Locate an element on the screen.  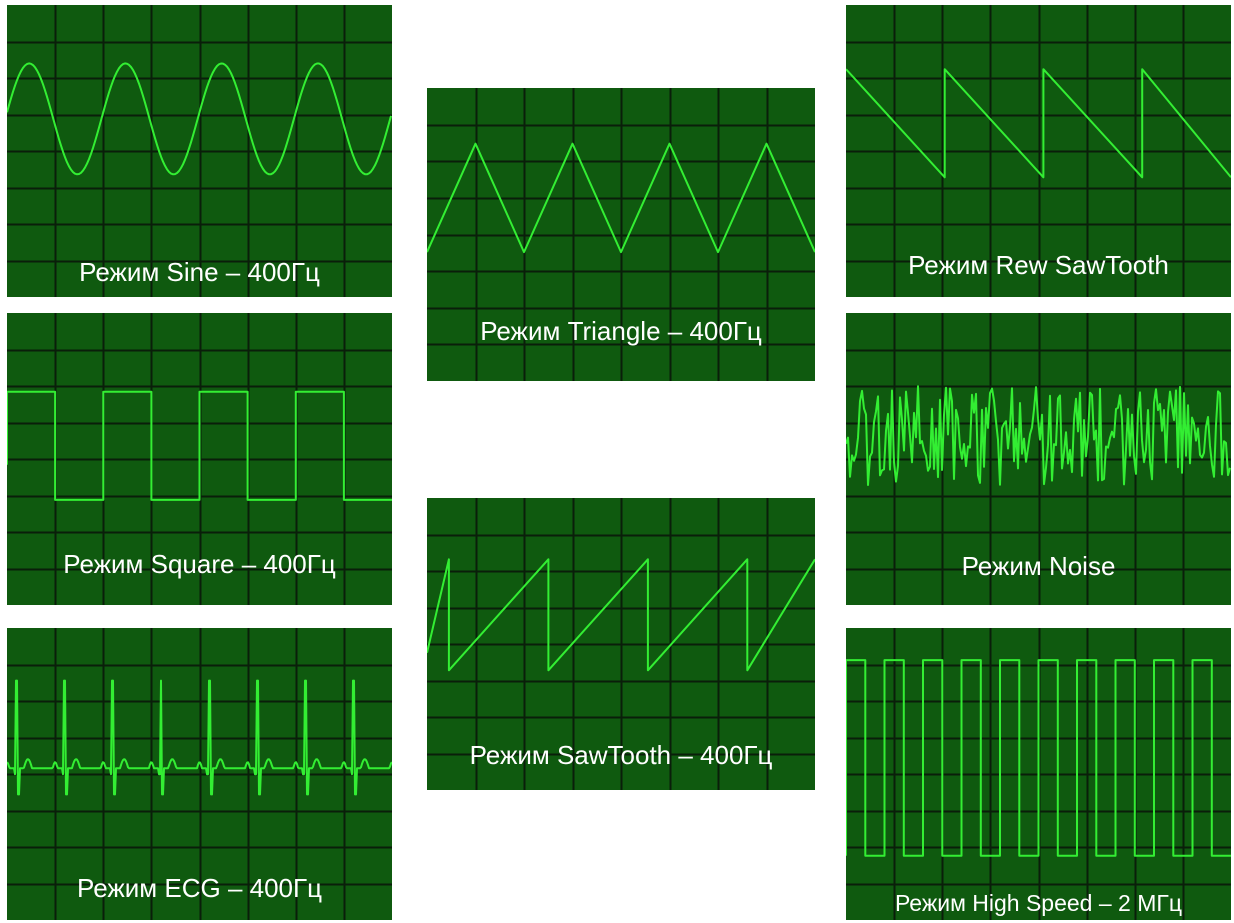
scope-panel-rew-sawtooth: Режим Rew SawTooth is located at coordinates (1038, 151).